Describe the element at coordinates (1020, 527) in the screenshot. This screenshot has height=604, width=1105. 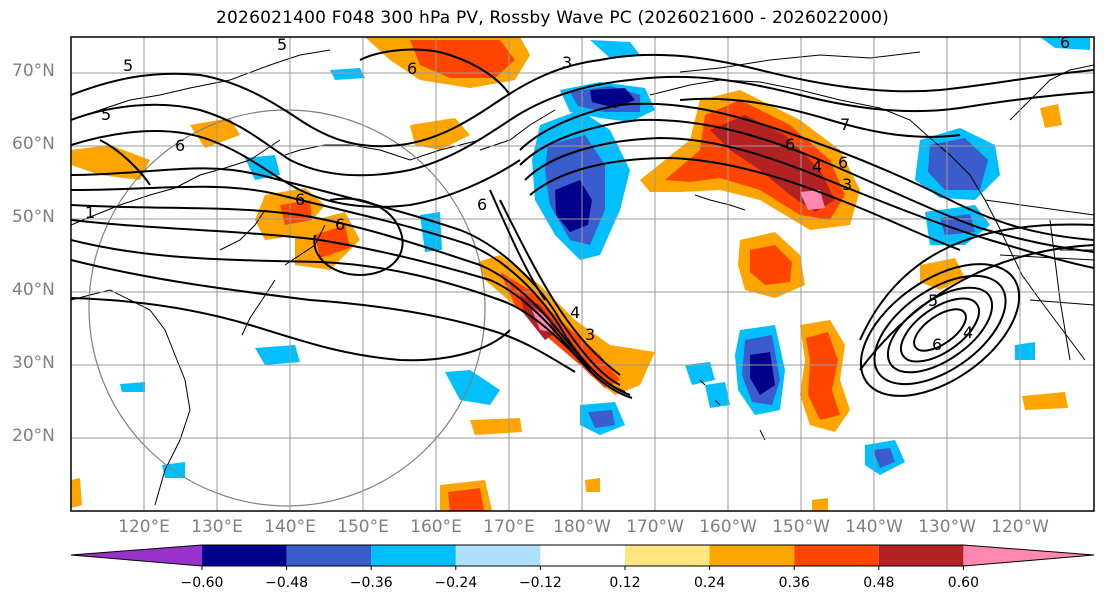
I see `lon-label: 120°W` at that location.